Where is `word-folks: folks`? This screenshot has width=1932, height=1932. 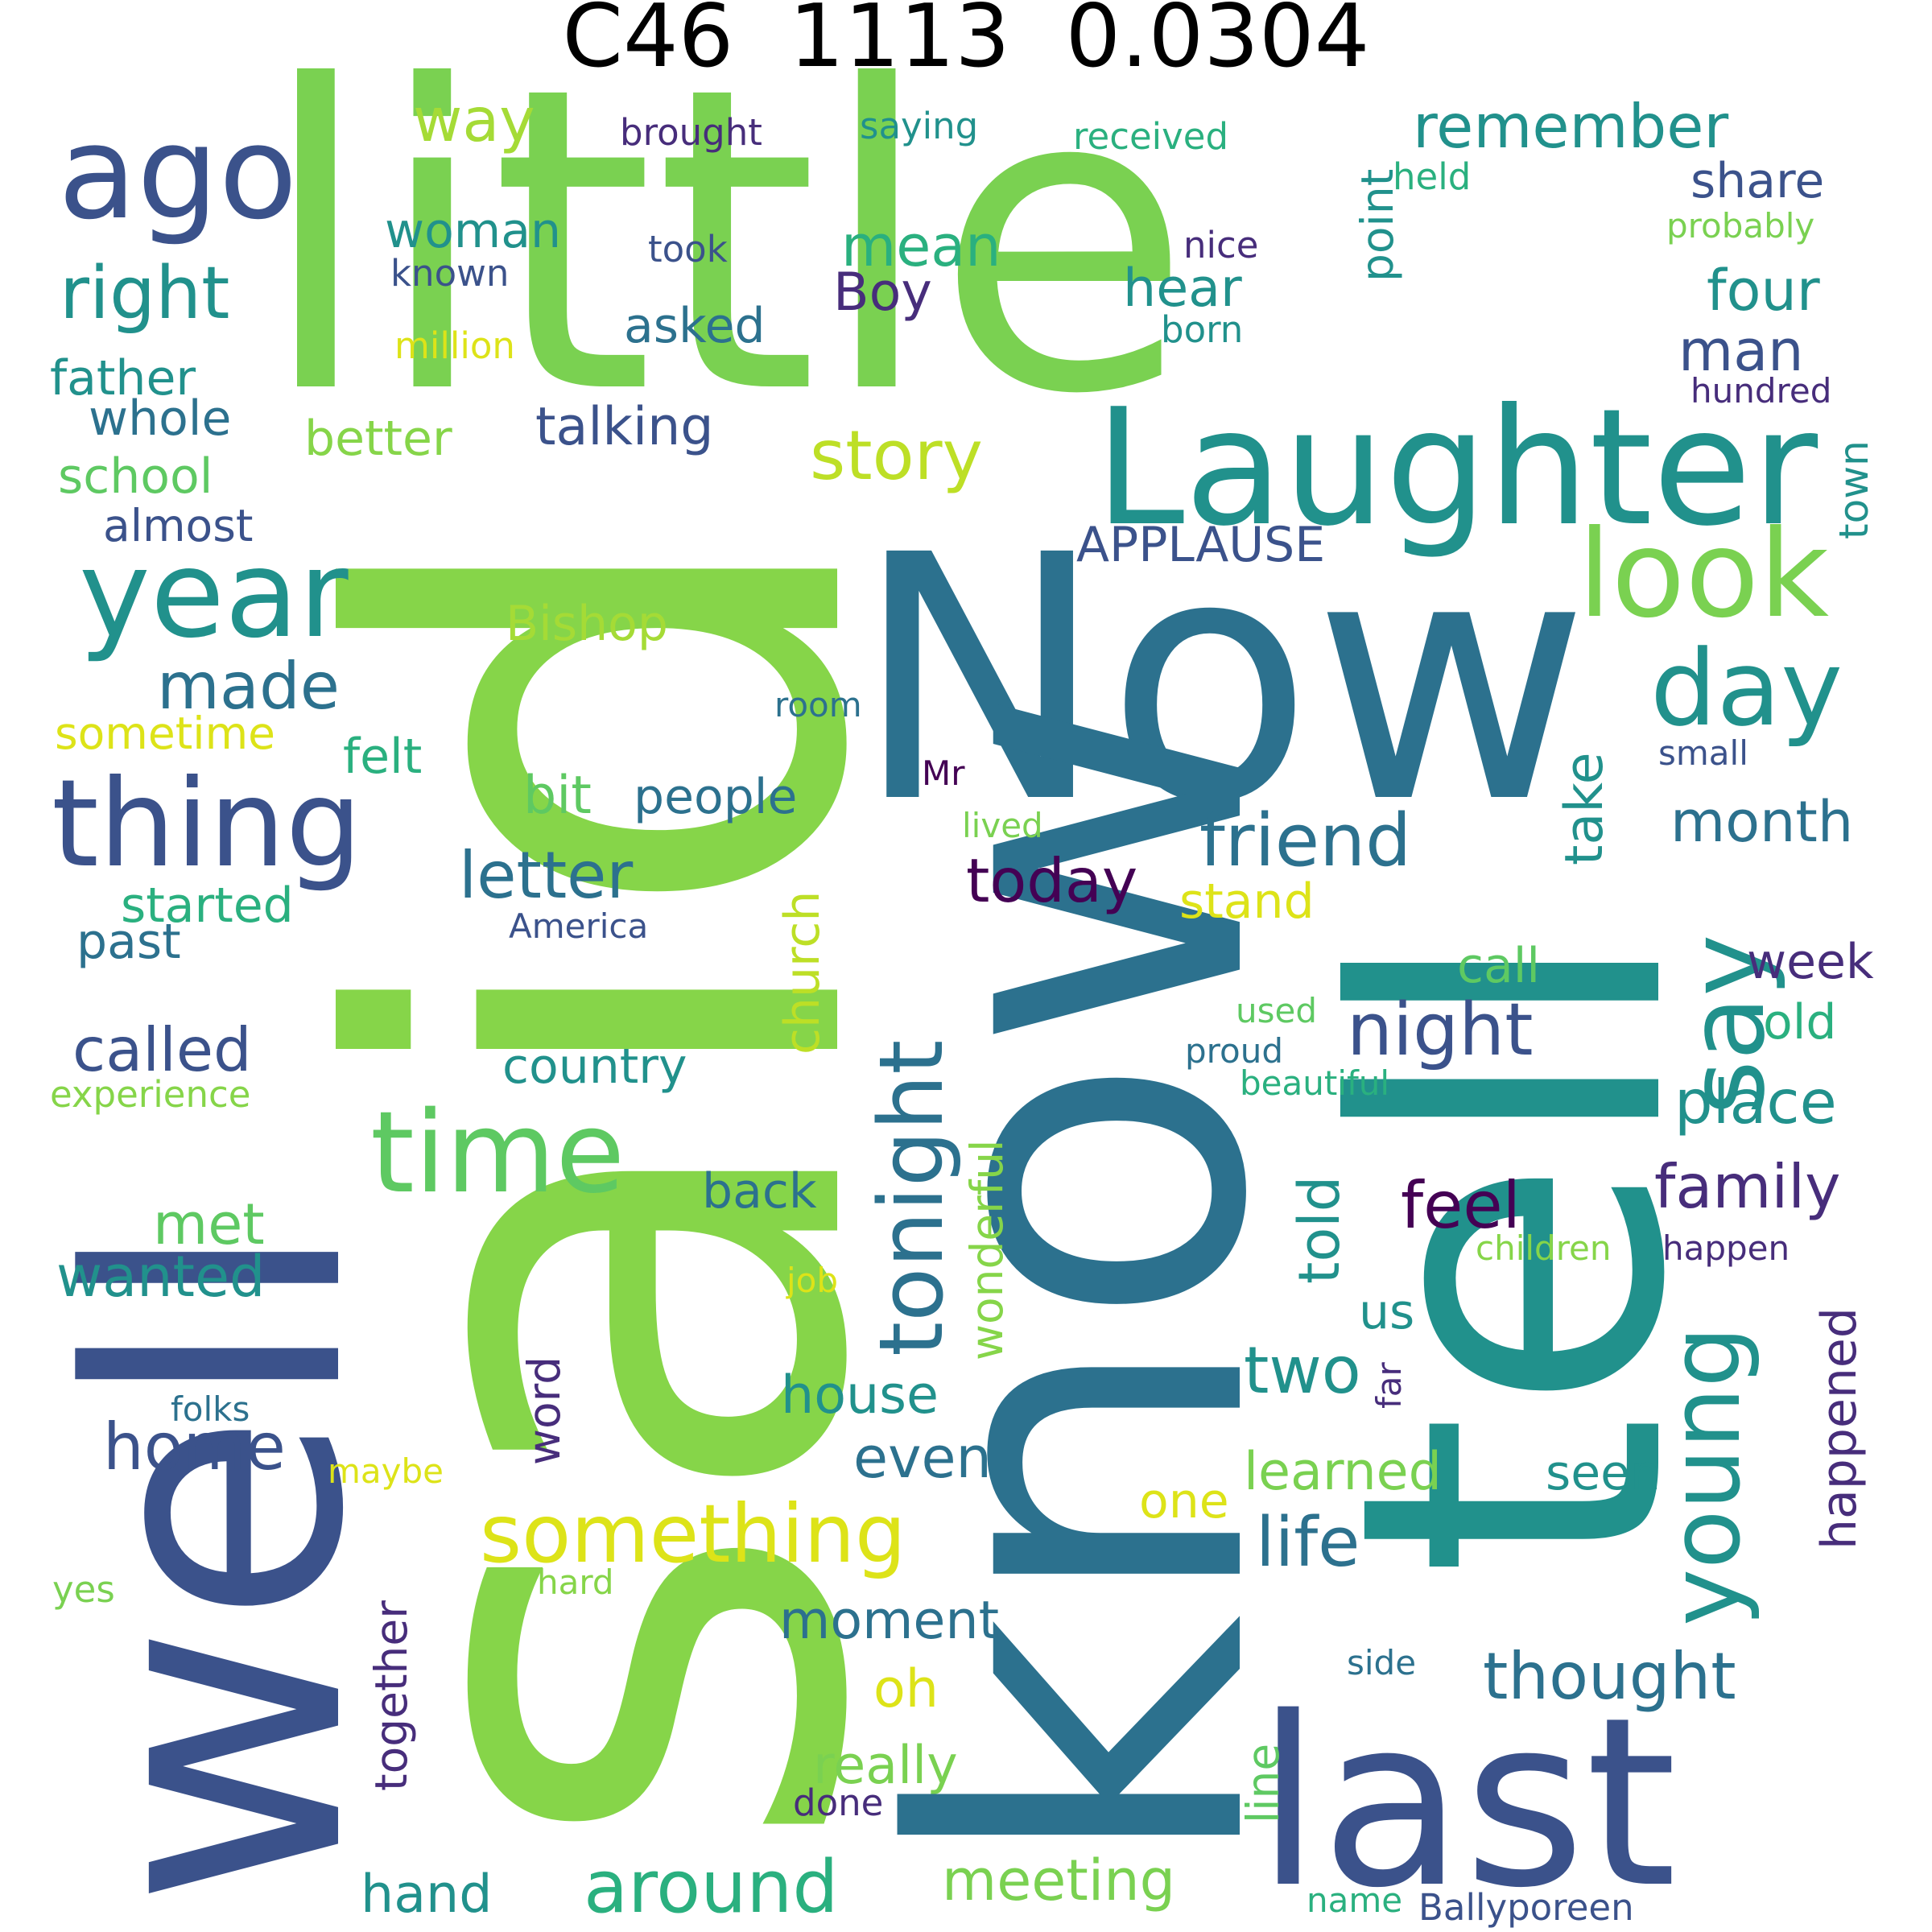
word-folks: folks is located at coordinates (211, 1409).